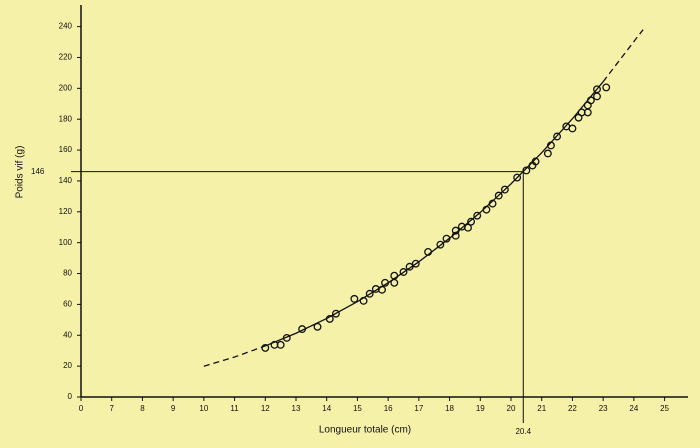 The height and width of the screenshot is (448, 700). I want to click on y-tick-label: 200, so click(66, 87).